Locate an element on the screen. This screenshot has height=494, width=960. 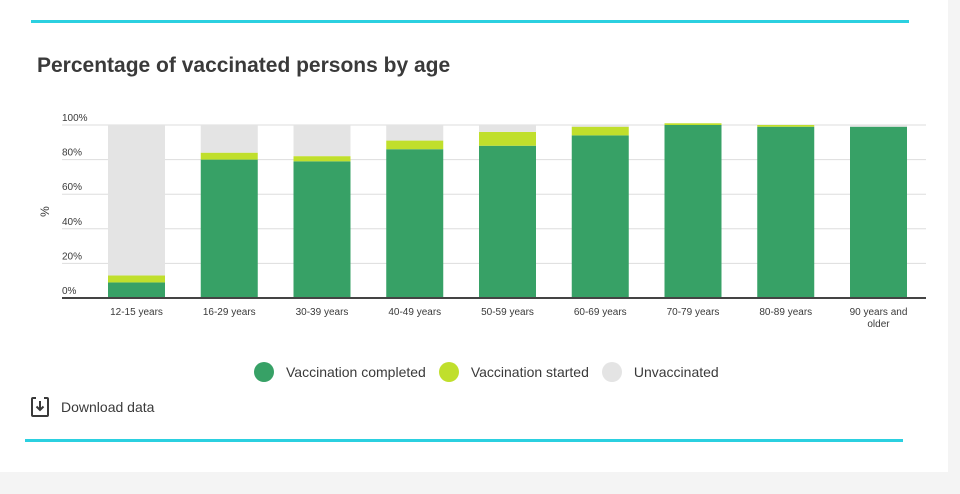
download-icon is located at coordinates (40, 407).